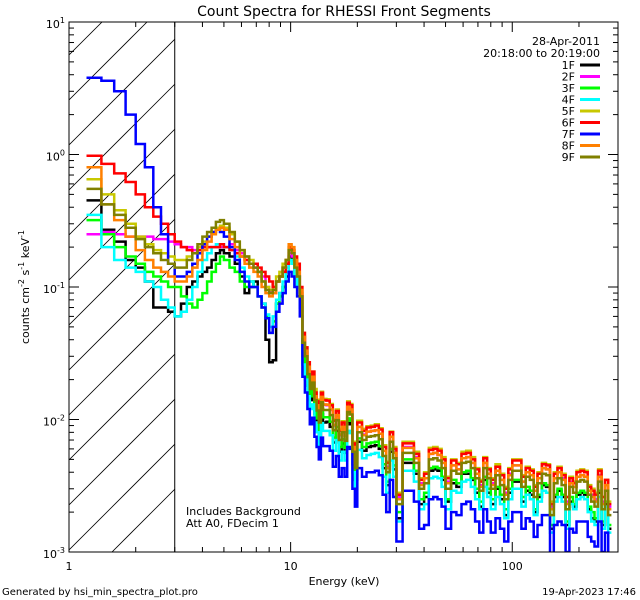 Image resolution: width=640 pixels, height=600 pixels. What do you see at coordinates (568, 146) in the screenshot?
I see `legend-label-8F: 8F` at bounding box center [568, 146].